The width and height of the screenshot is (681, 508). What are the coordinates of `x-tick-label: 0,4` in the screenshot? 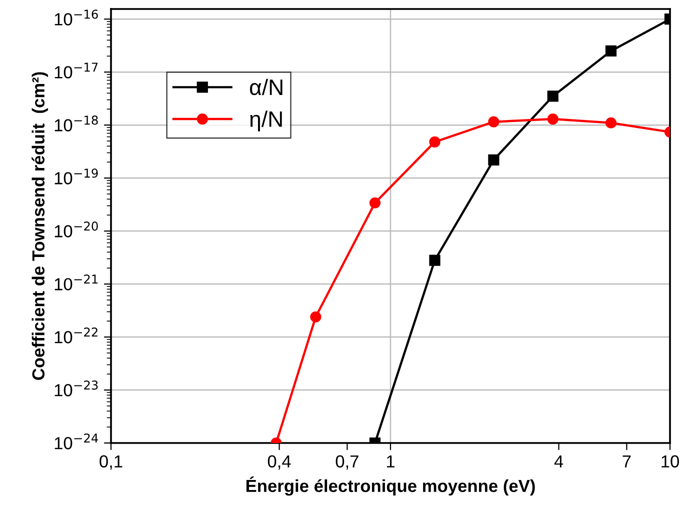 It's located at (279, 462).